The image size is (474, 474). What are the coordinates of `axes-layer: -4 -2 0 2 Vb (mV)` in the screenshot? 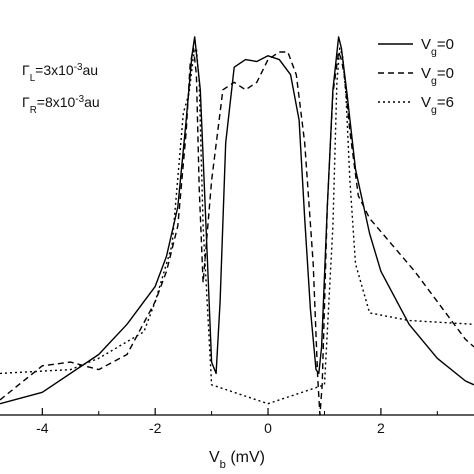 It's located at (237, 439).